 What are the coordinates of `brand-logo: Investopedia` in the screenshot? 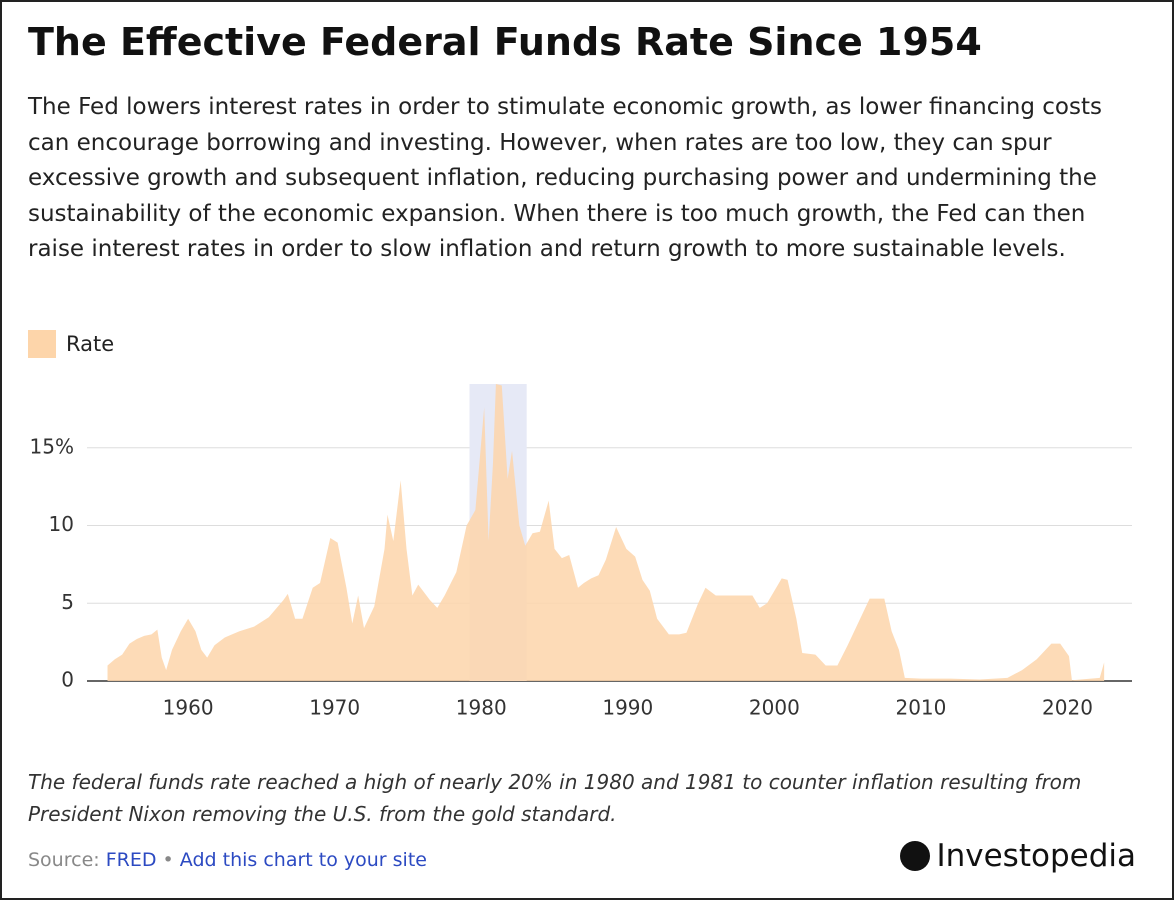 It's located at (1018, 856).